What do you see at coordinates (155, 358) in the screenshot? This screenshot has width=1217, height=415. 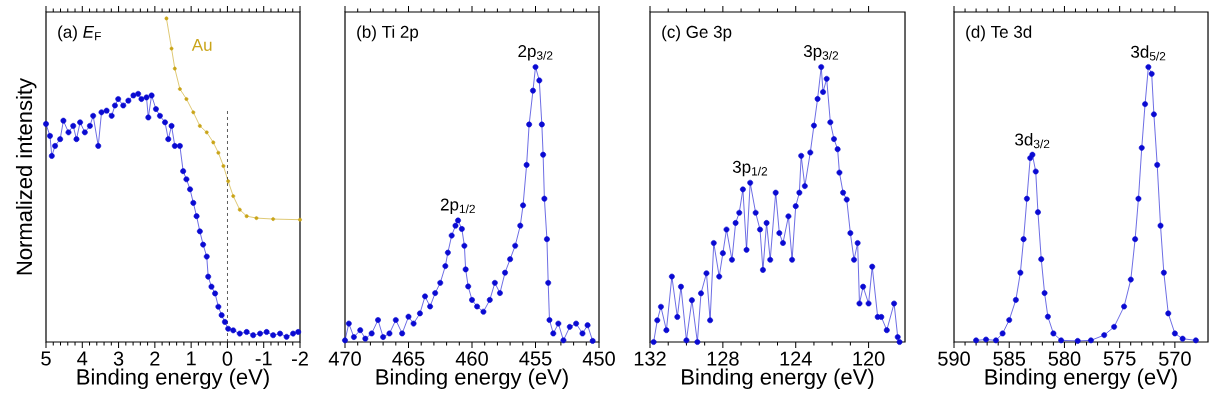 I see `x-tick-label: 2` at bounding box center [155, 358].